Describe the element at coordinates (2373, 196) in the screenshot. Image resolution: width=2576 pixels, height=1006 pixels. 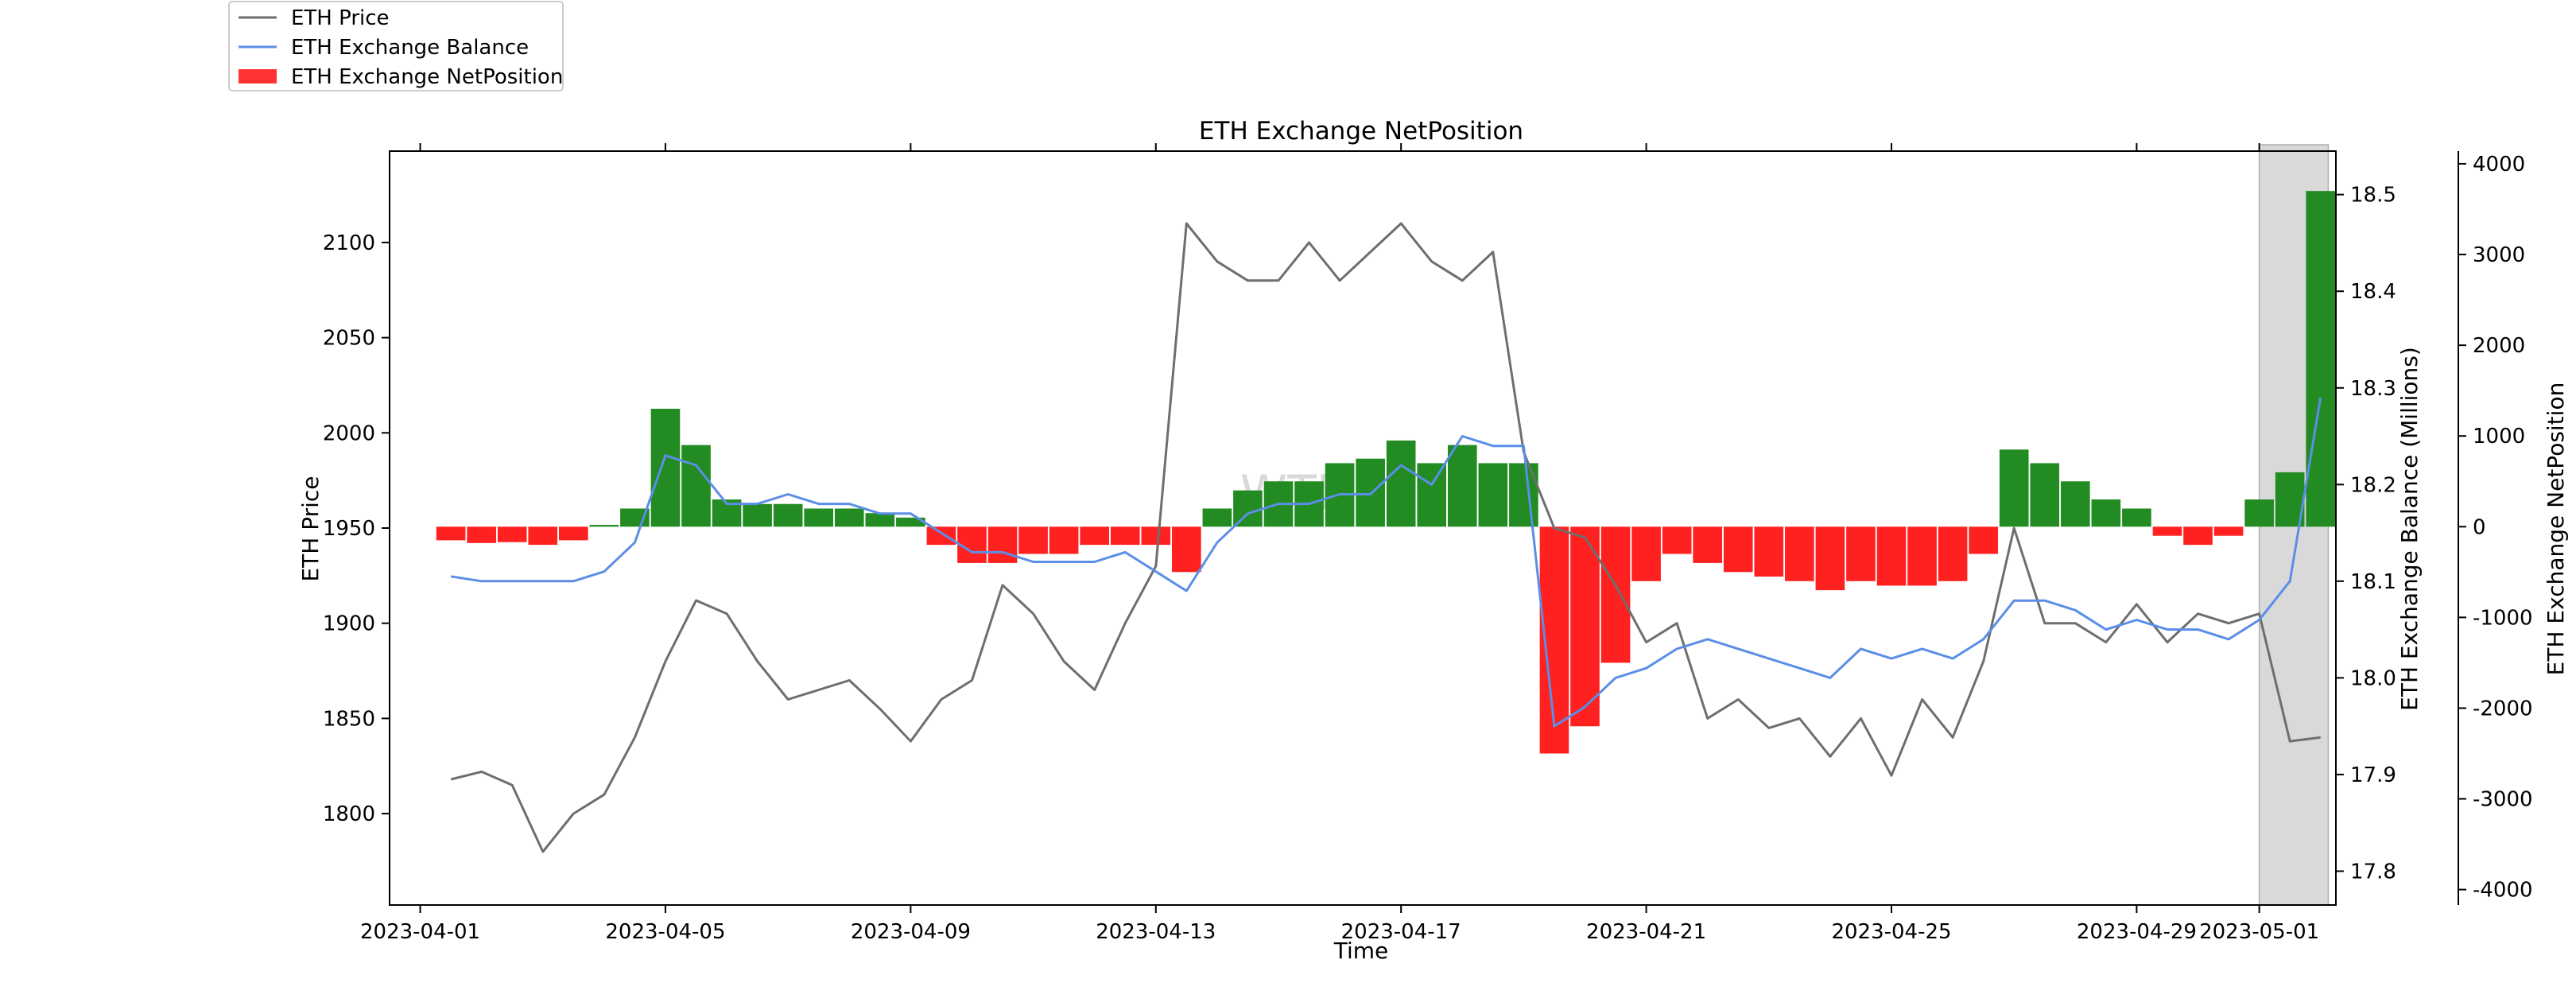
I see `balance-tick-label: 18.5` at that location.